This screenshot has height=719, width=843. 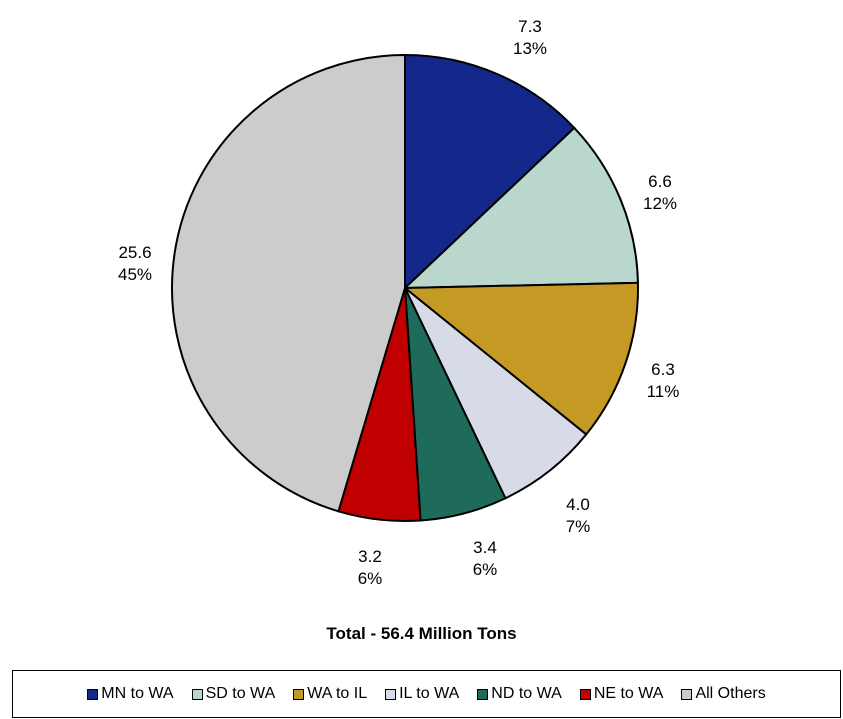 What do you see at coordinates (660, 192) in the screenshot?
I see `data-label: 6.6 12%` at bounding box center [660, 192].